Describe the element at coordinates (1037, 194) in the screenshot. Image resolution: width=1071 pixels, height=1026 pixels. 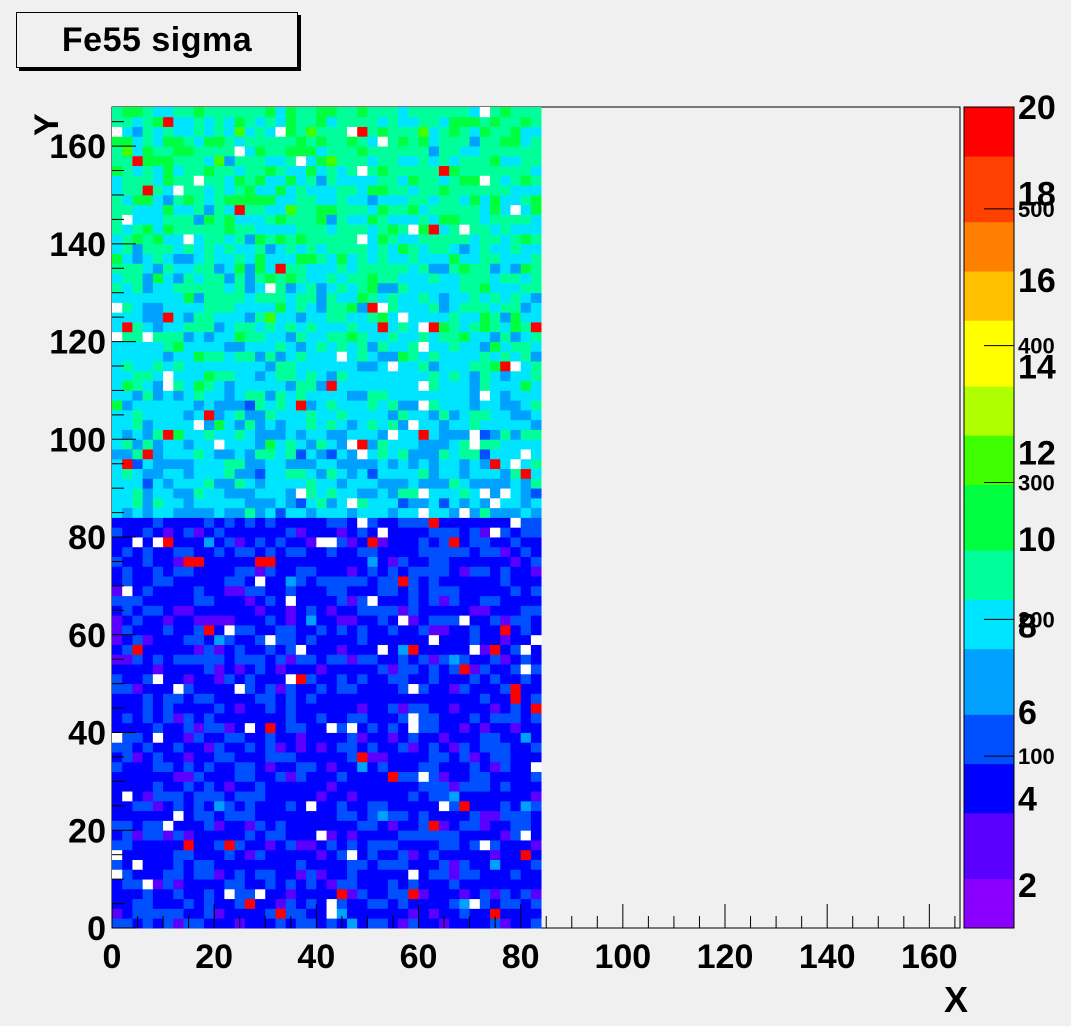
I see `colorbar-tick-label: 18` at that location.